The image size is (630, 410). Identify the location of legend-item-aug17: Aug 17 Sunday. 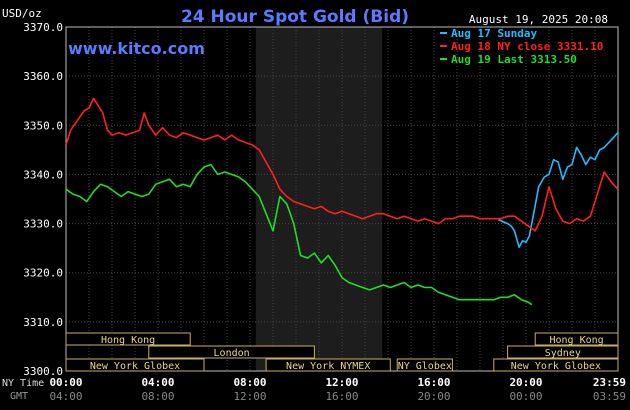
(488, 33).